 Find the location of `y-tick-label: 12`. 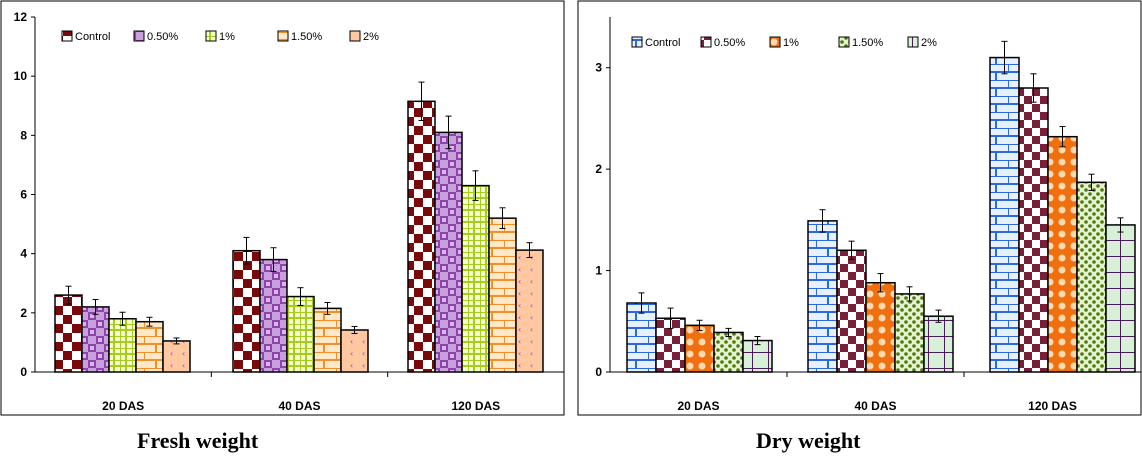

y-tick-label: 12 is located at coordinates (21, 17).